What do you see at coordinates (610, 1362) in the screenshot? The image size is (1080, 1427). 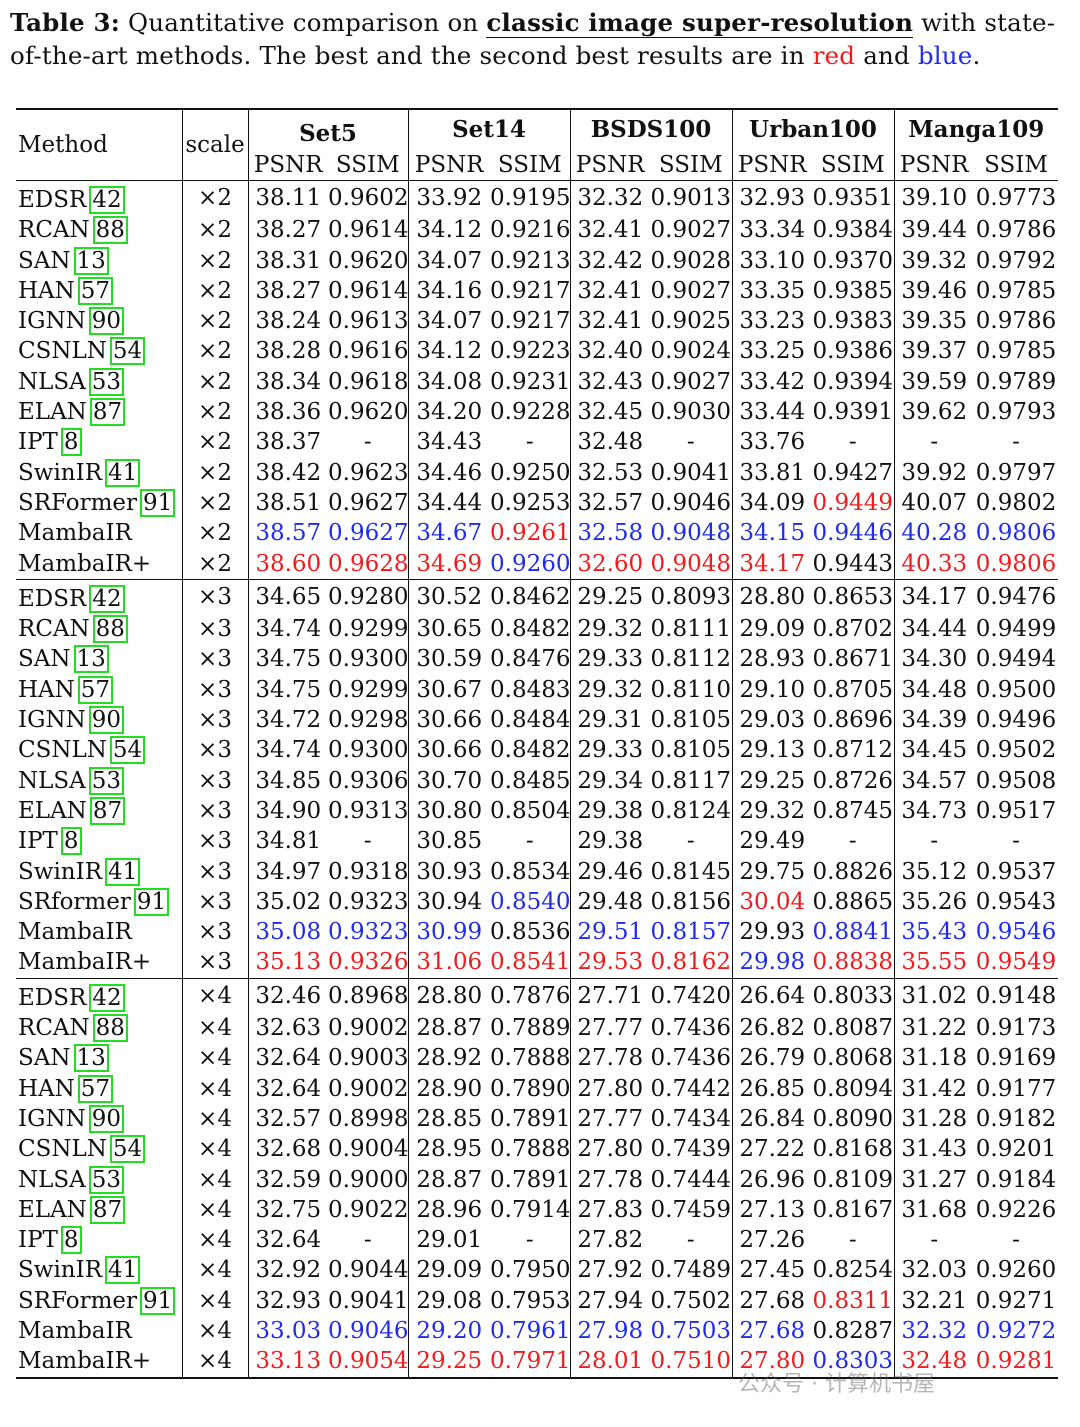 I see `psnr-value: 28.01` at bounding box center [610, 1362].